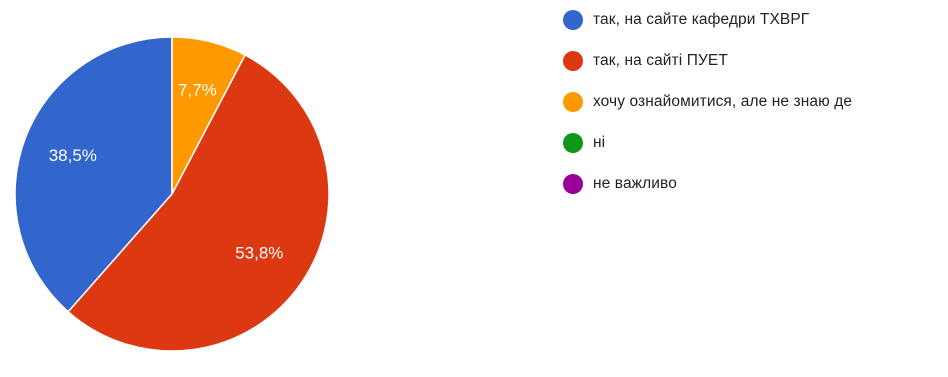  What do you see at coordinates (707, 143) in the screenshot?
I see `legend-item: ні` at bounding box center [707, 143].